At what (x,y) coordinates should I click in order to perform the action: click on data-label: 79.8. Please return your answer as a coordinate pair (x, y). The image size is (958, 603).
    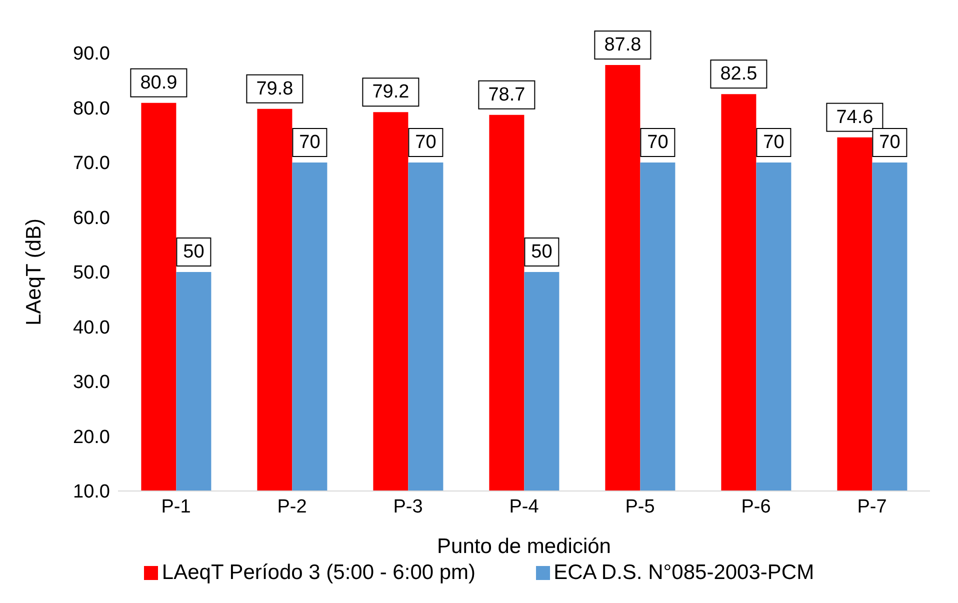
    Looking at the image, I should click on (275, 89).